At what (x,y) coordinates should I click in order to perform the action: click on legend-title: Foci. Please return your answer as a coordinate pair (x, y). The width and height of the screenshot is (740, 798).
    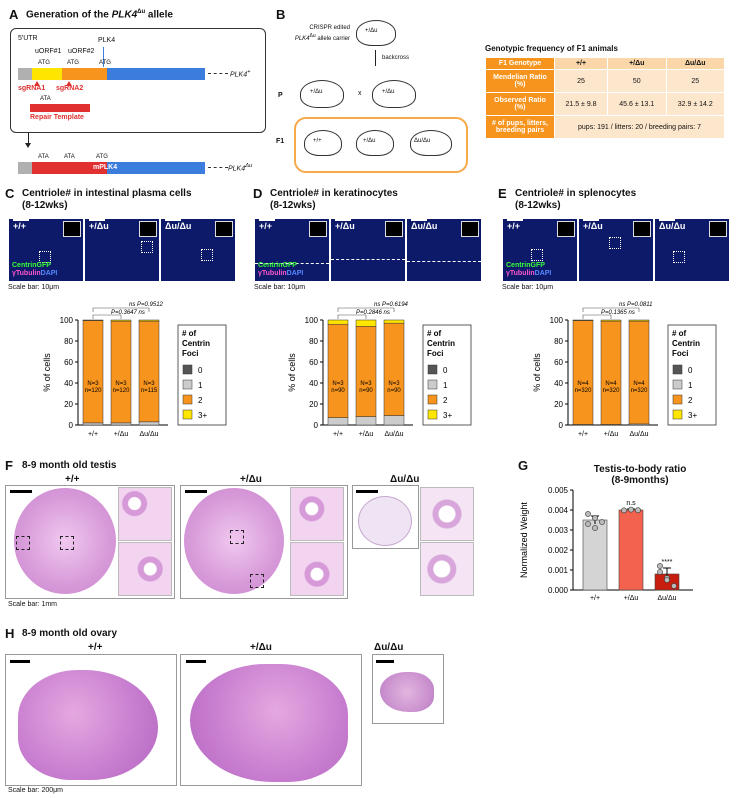
    Looking at the image, I should click on (190, 353).